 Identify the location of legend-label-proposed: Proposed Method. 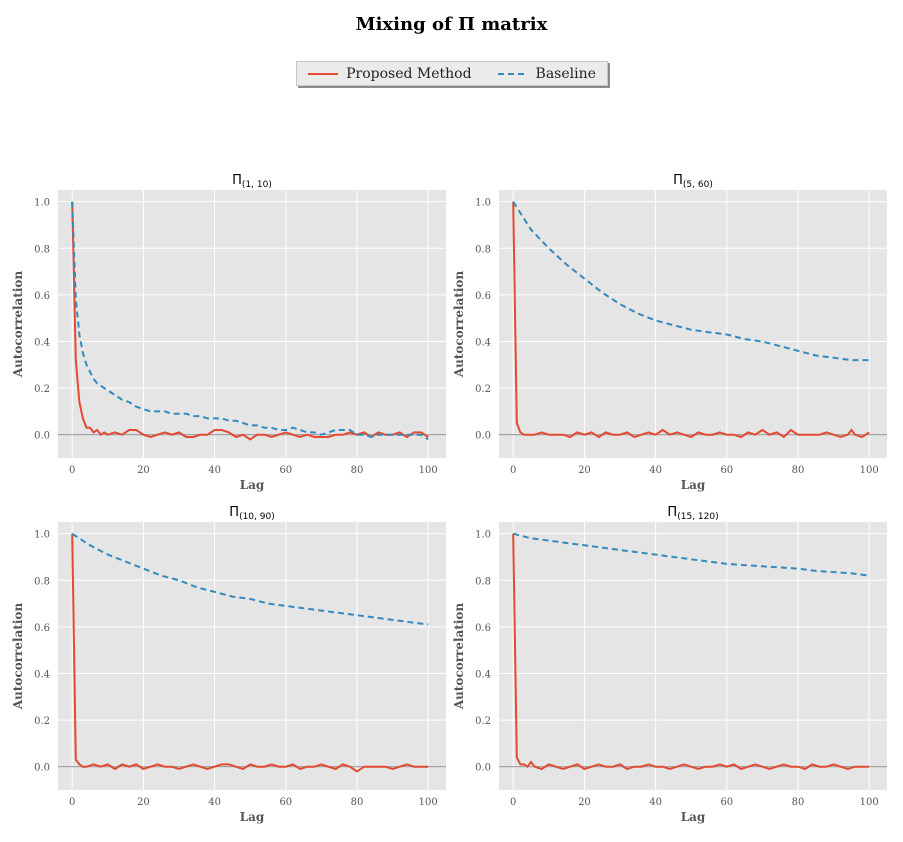
(409, 73).